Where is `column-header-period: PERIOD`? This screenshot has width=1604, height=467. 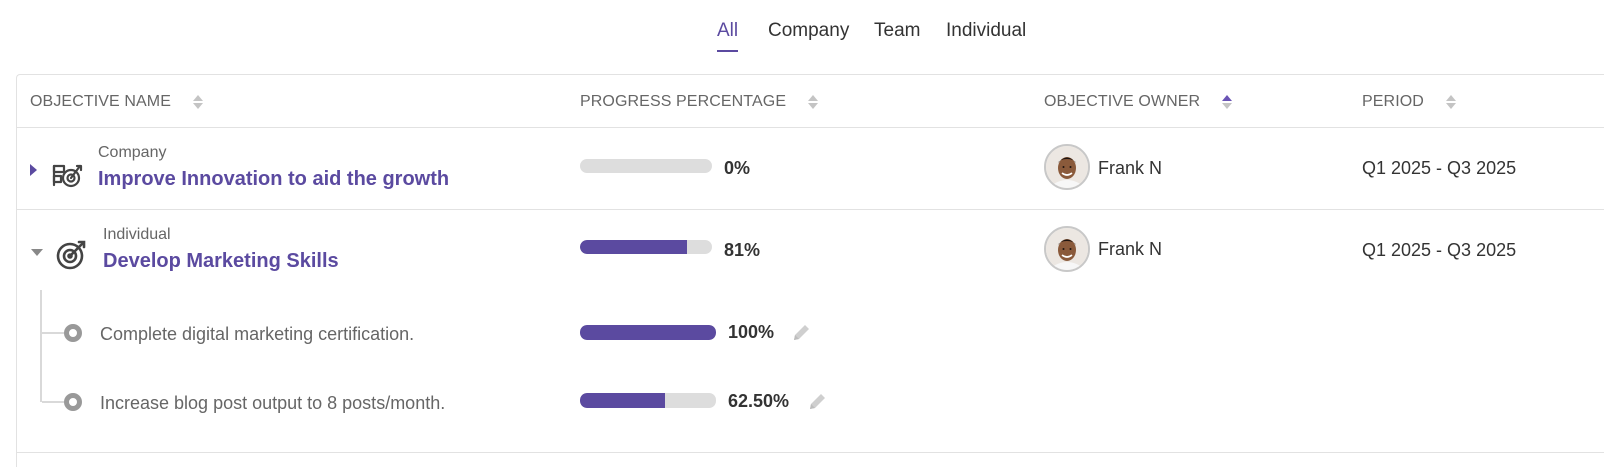 column-header-period: PERIOD is located at coordinates (1409, 102).